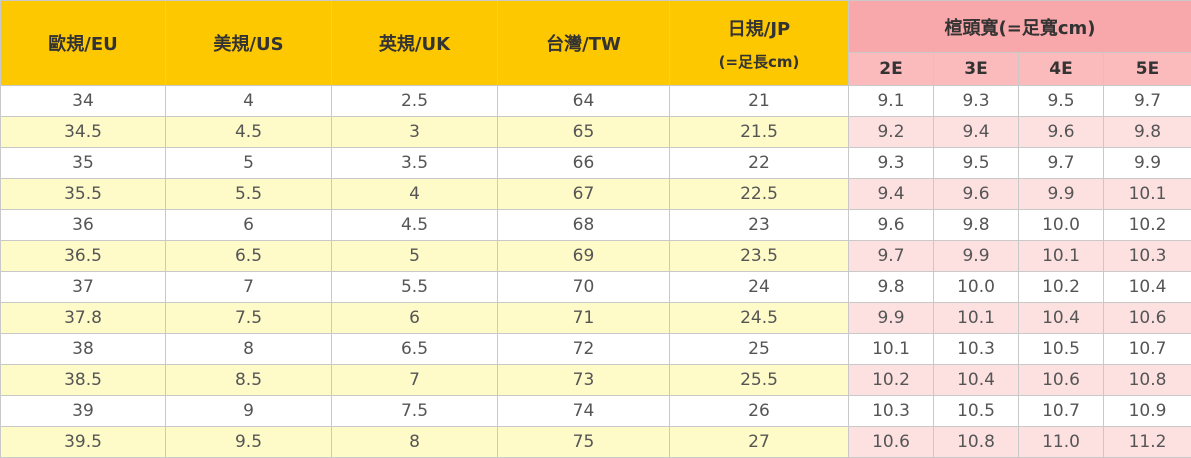 The image size is (1191, 458). What do you see at coordinates (584, 256) in the screenshot?
I see `table-cell: 69` at bounding box center [584, 256].